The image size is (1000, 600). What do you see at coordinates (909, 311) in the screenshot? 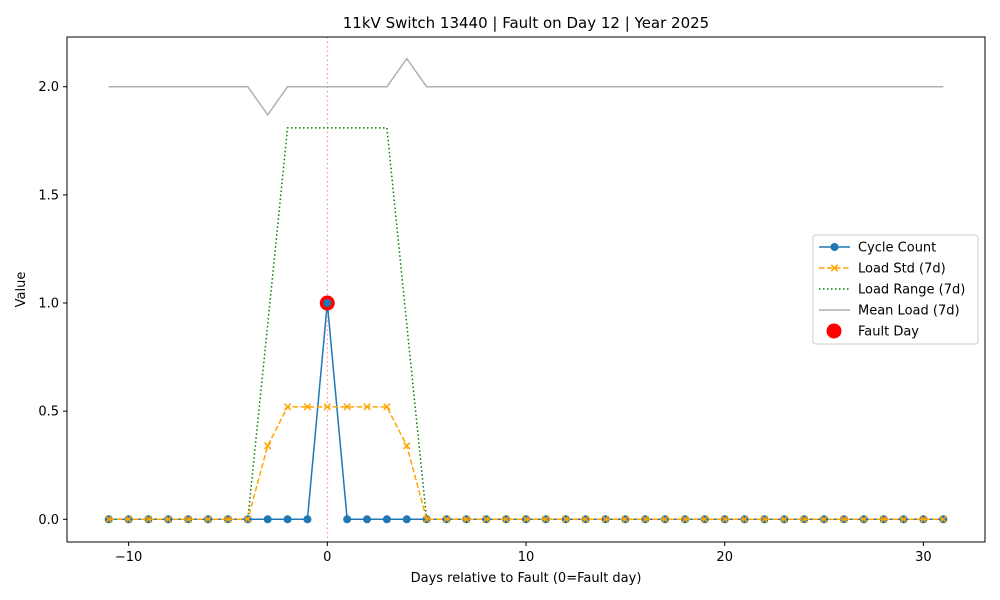
I see `legend-label: Mean Load (7d)` at bounding box center [909, 311].